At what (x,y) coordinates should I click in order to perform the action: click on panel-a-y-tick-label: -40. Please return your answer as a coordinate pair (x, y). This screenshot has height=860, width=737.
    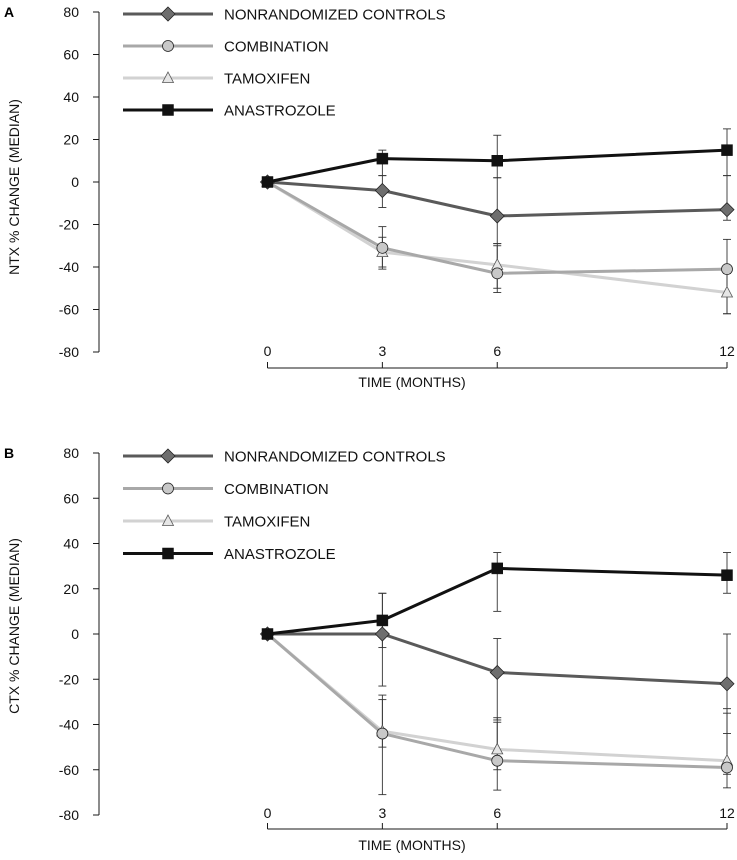
    Looking at the image, I should click on (69, 267).